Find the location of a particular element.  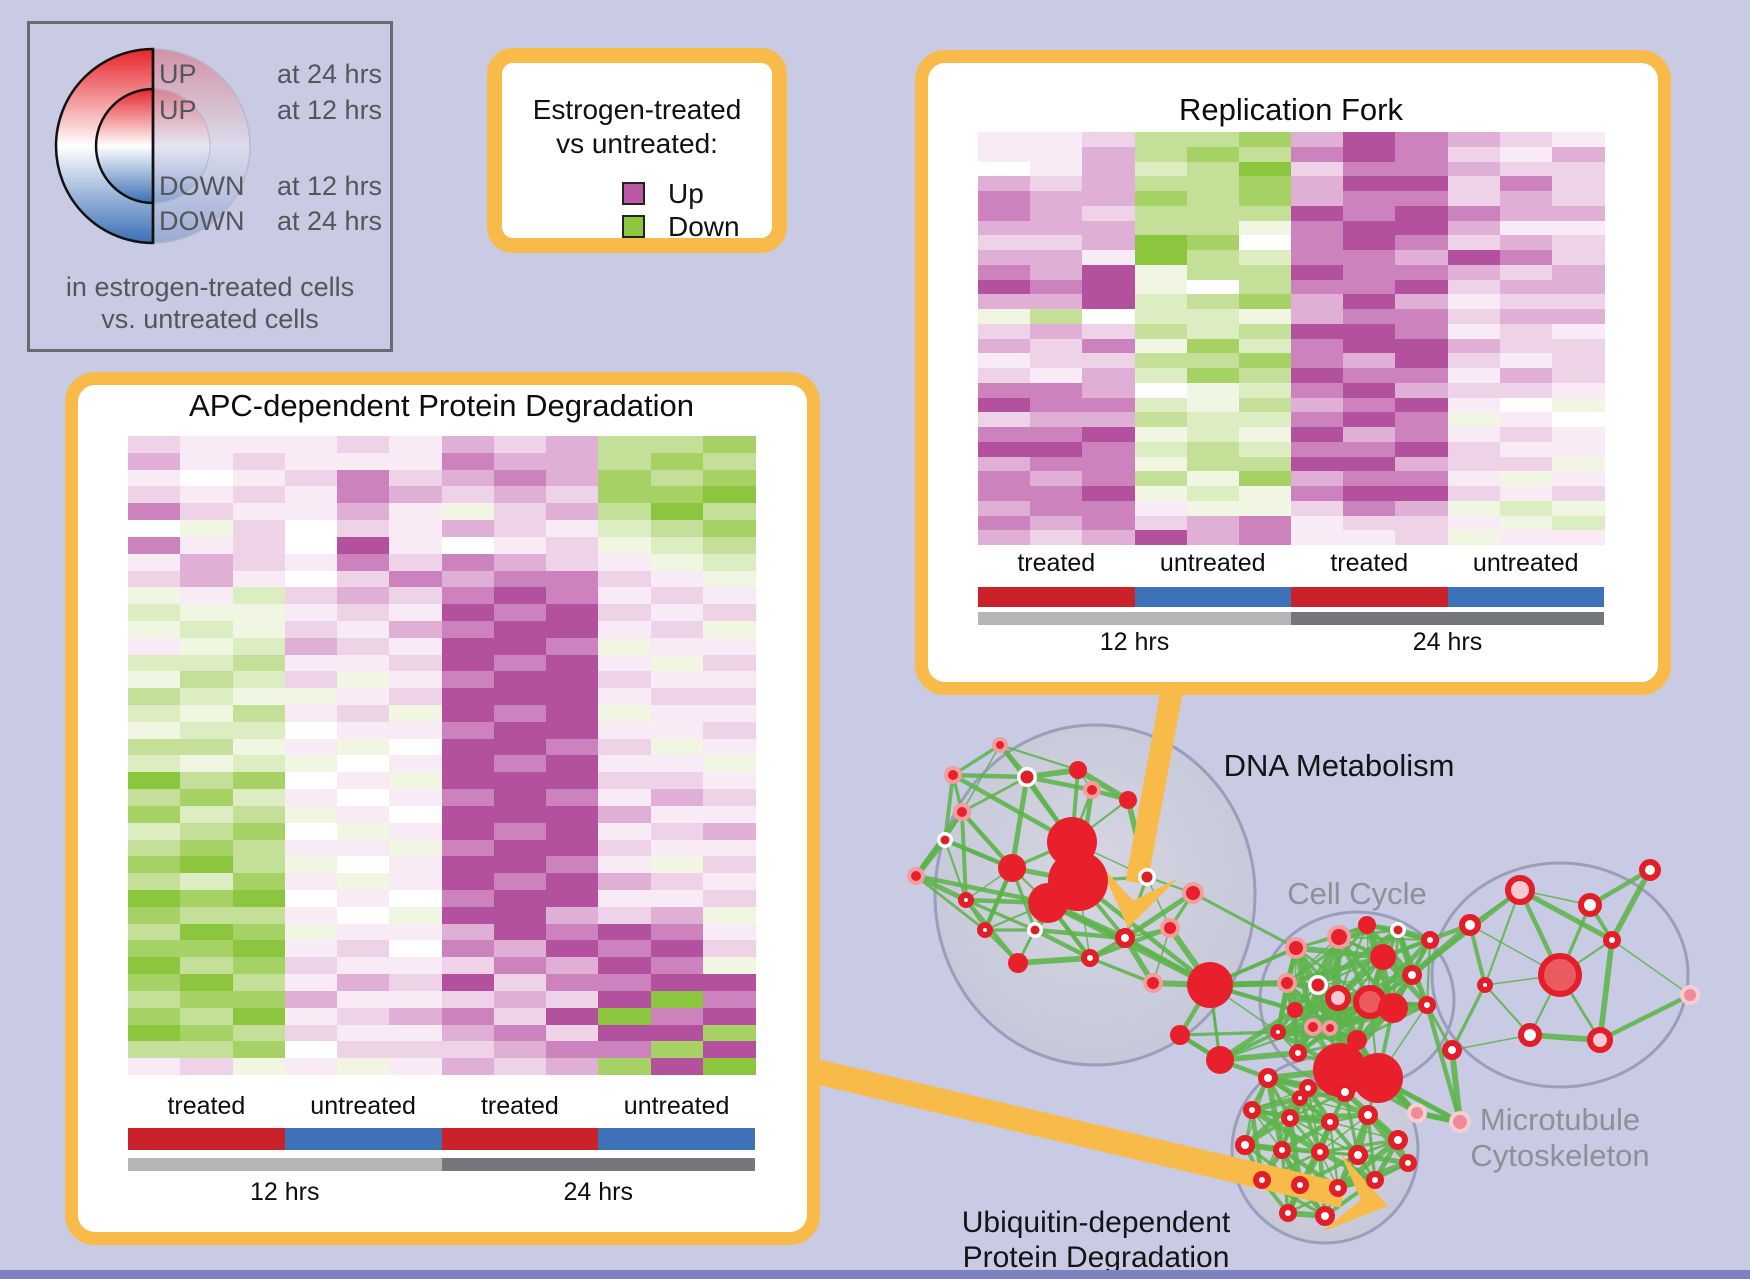

condition-label: untreated is located at coordinates (676, 1106).